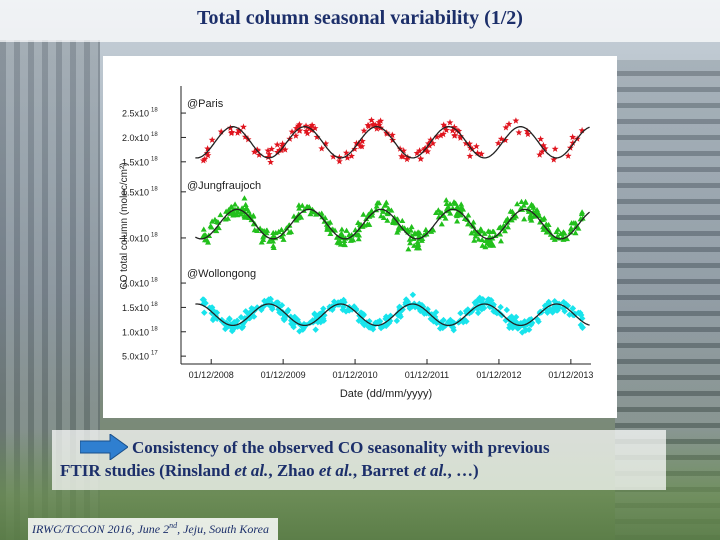  What do you see at coordinates (251, 470) in the screenshot?
I see `caption-etal: et al.` at bounding box center [251, 470].